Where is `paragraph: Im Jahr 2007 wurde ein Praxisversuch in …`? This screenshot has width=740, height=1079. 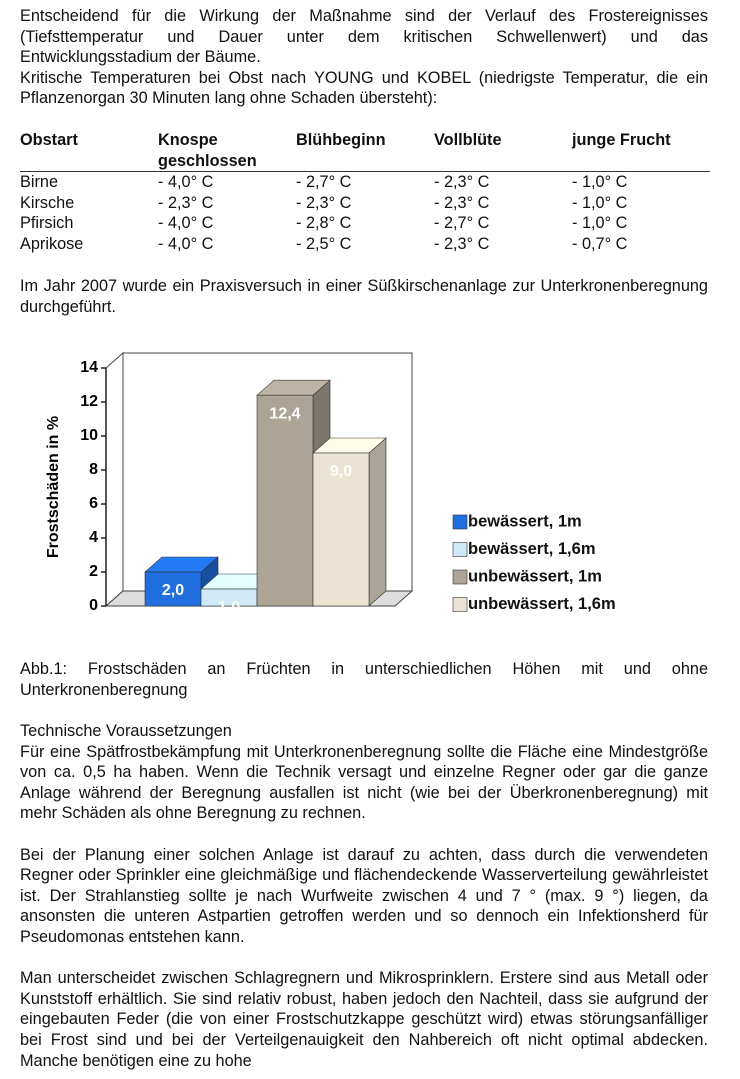 paragraph: Im Jahr 2007 wurde ein Praxisversuch in … is located at coordinates (364, 296).